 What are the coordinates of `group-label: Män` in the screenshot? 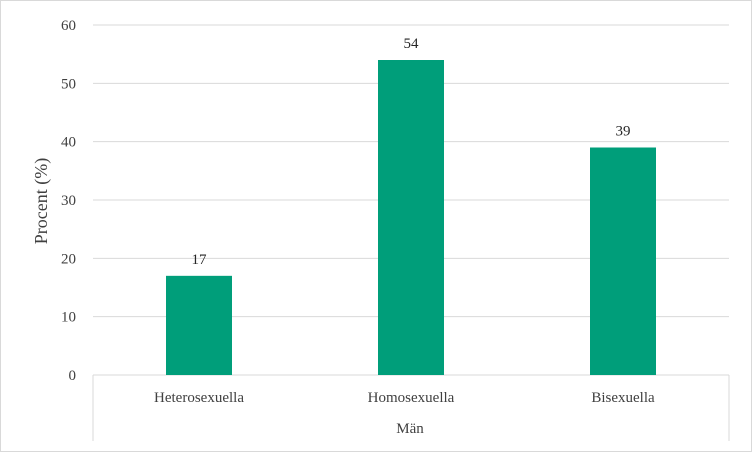 It's located at (410, 429).